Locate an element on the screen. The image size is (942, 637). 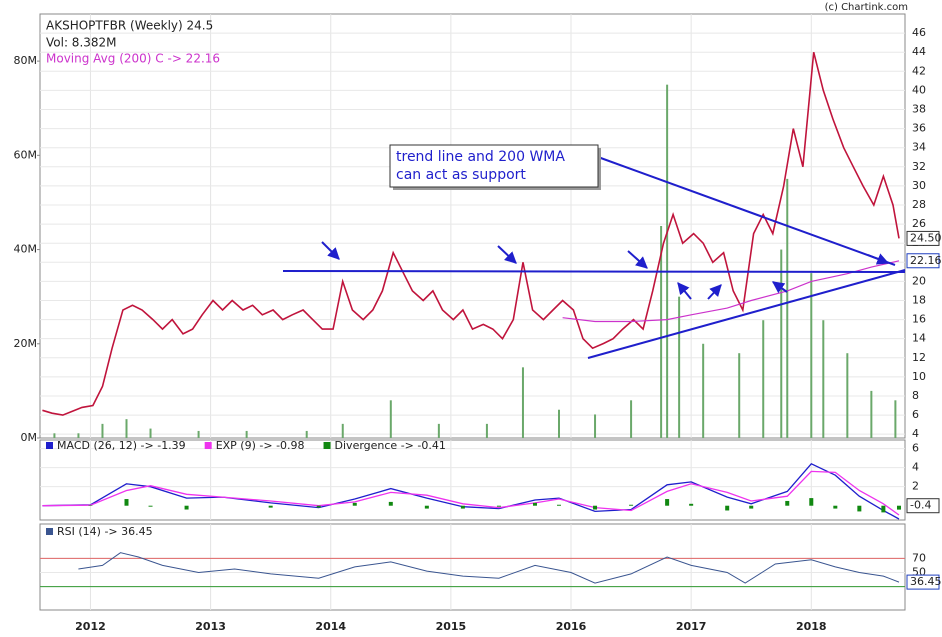
y-tick-label: 2 is located at coordinates (915, 486).